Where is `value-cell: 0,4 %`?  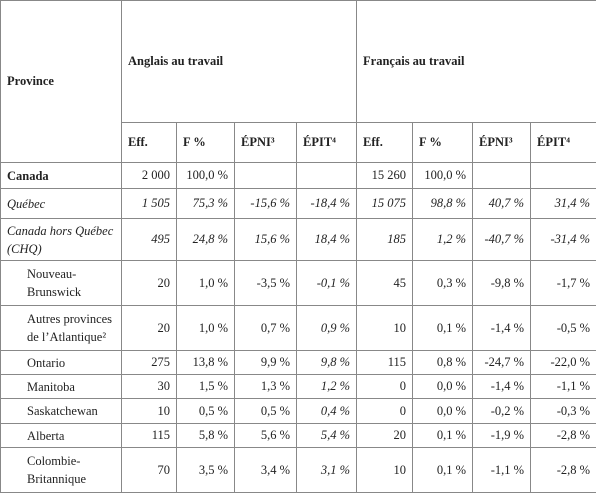 value-cell: 0,4 % is located at coordinates (327, 411).